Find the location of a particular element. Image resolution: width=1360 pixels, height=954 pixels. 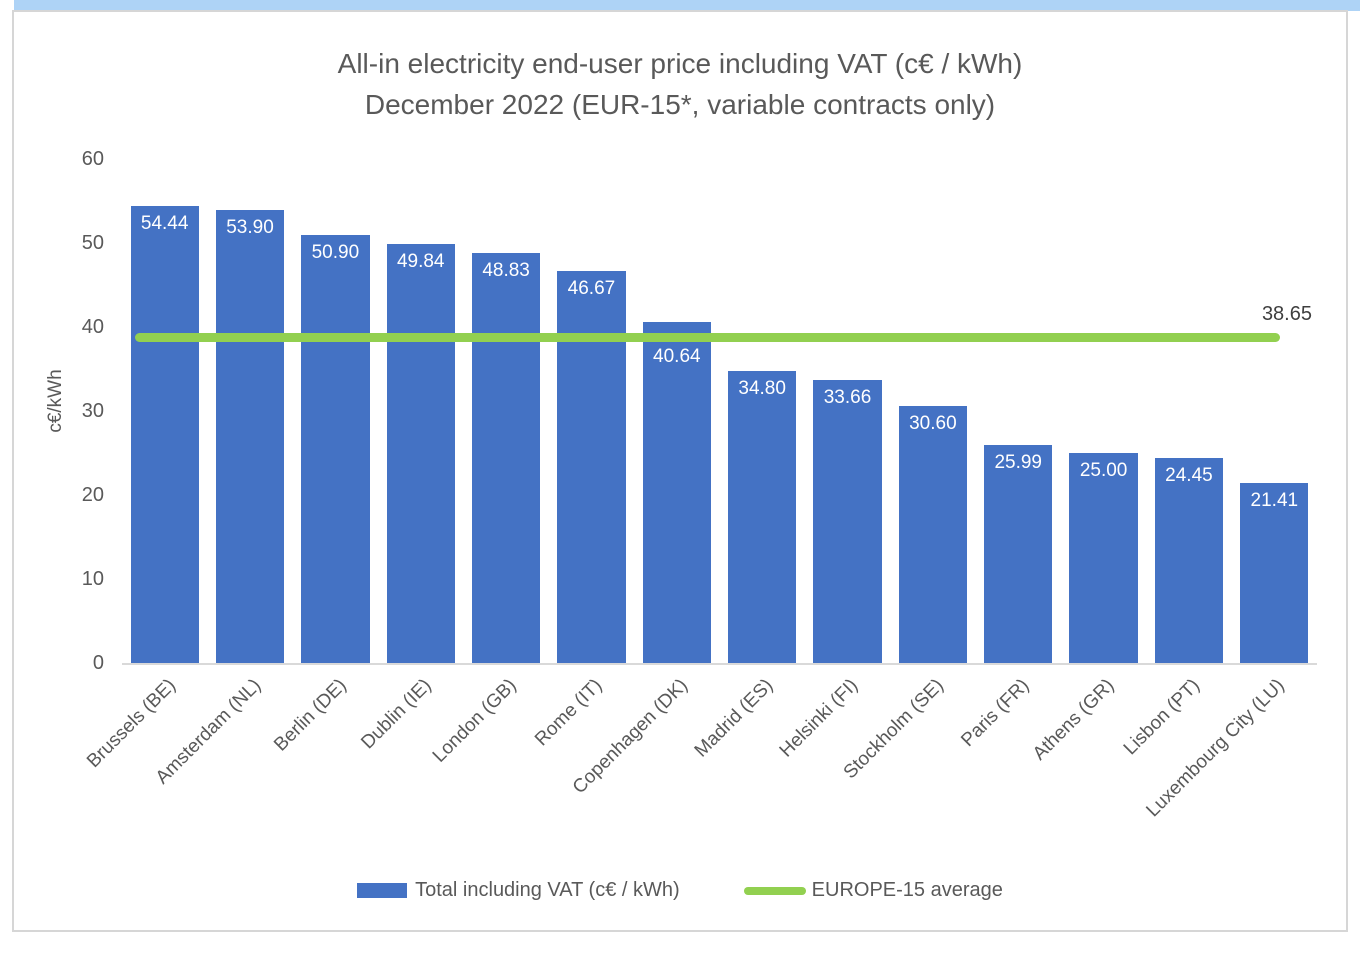

bar-slot: 24.45 is located at coordinates (1188, 411).